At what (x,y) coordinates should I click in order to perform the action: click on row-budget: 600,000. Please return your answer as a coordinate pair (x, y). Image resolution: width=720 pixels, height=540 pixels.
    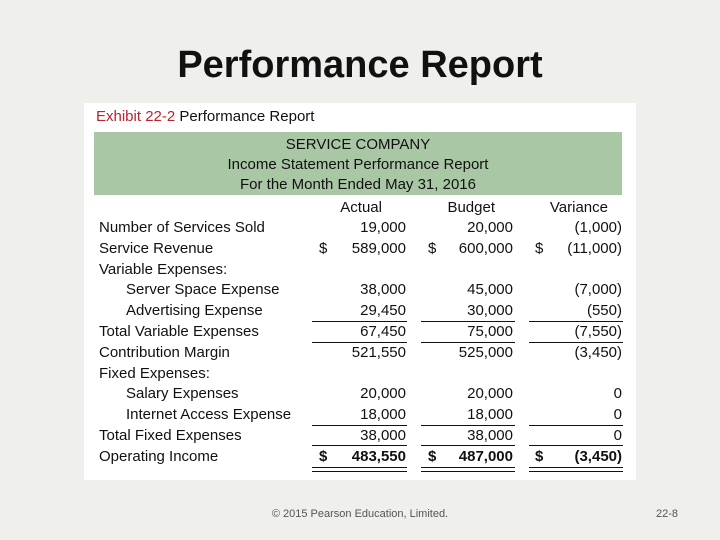
    Looking at the image, I should click on (485, 248).